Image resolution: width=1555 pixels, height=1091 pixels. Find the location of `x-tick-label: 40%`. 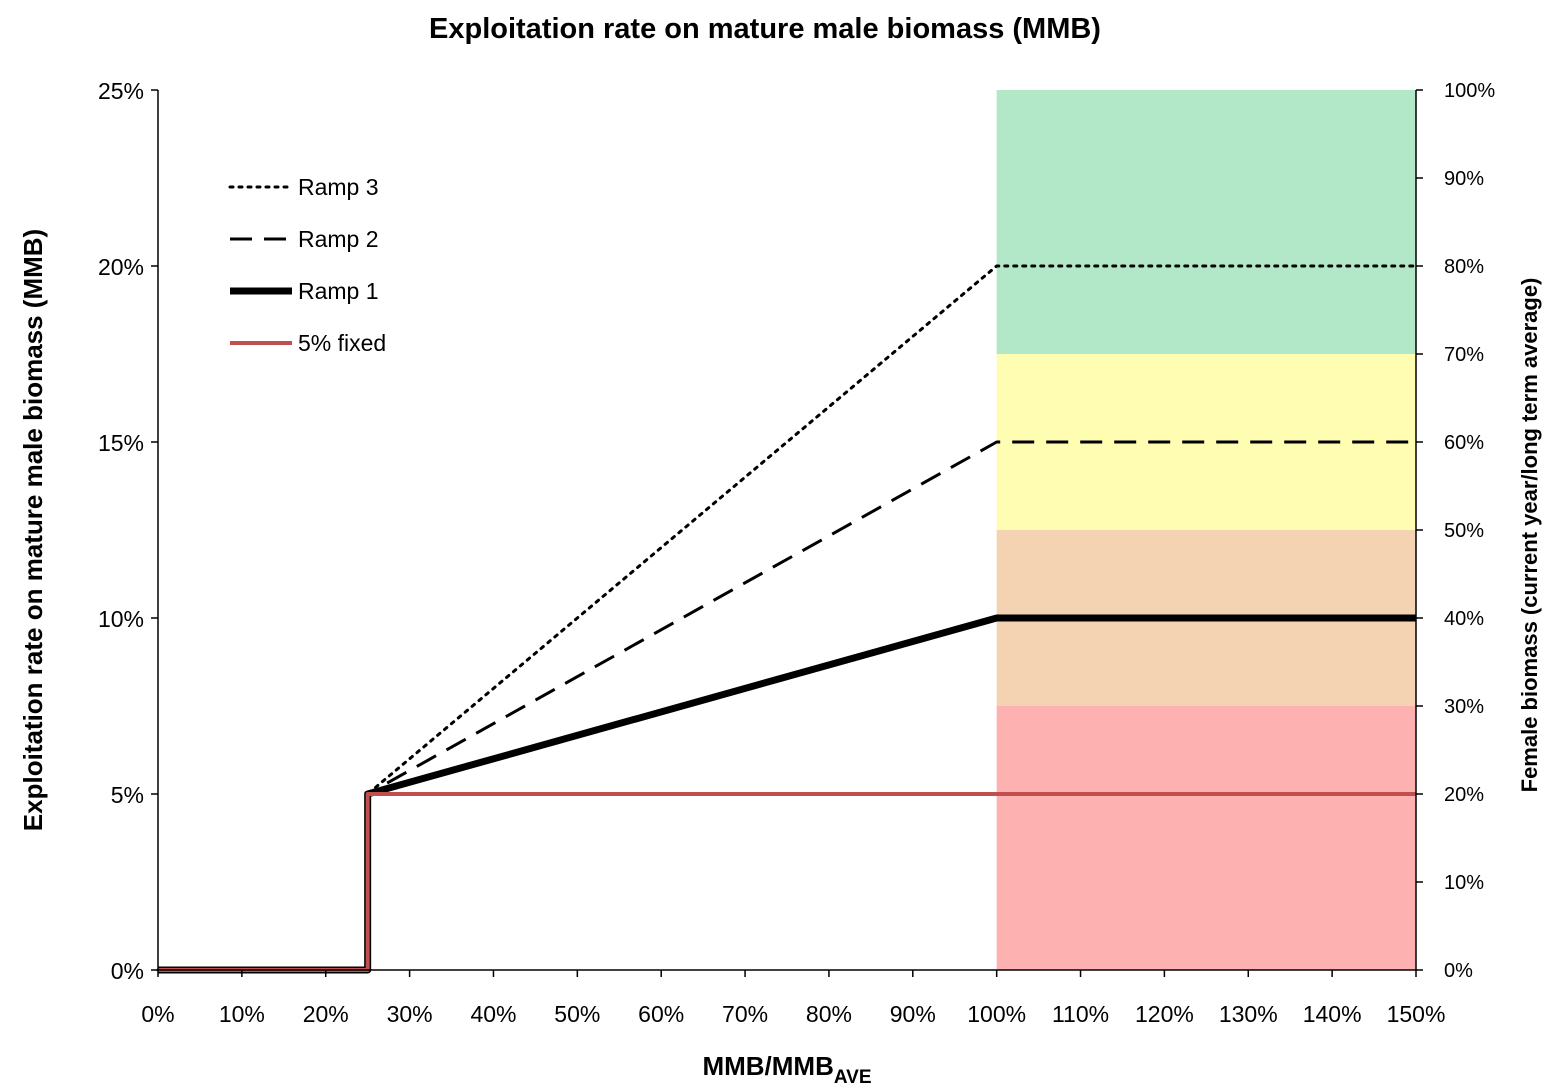

x-tick-label: 40% is located at coordinates (493, 1014).